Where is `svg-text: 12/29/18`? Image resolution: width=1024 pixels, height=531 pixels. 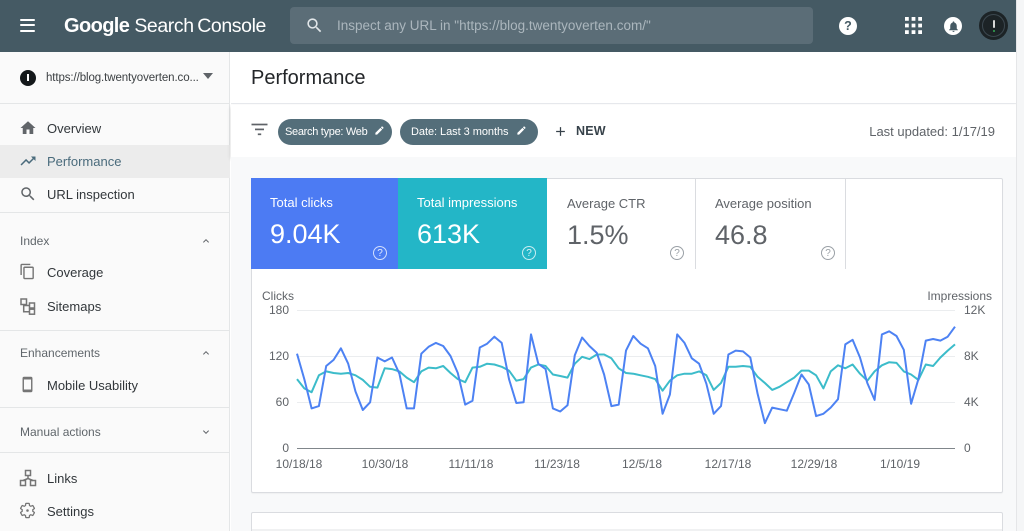 svg-text: 12/29/18 is located at coordinates (814, 464).